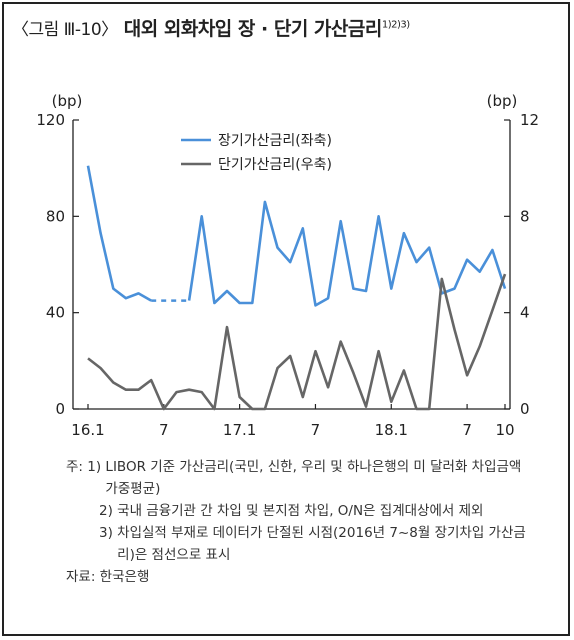  What do you see at coordinates (395, 25) in the screenshot?
I see `figure-title-sup: 1)2)3)` at bounding box center [395, 25].